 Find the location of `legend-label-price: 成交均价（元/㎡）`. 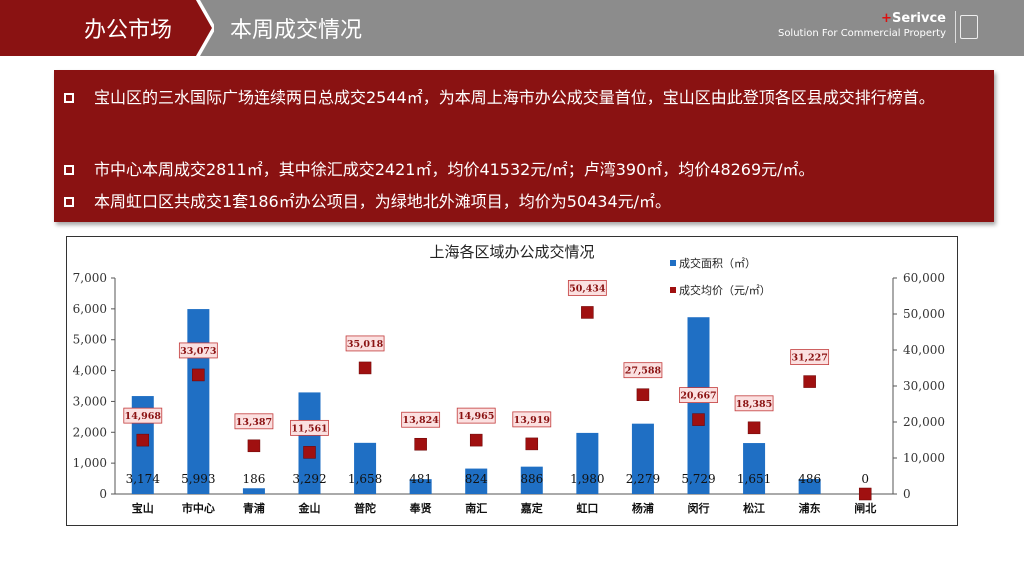

legend-label-price: 成交均价（元/㎡） is located at coordinates (725, 290).